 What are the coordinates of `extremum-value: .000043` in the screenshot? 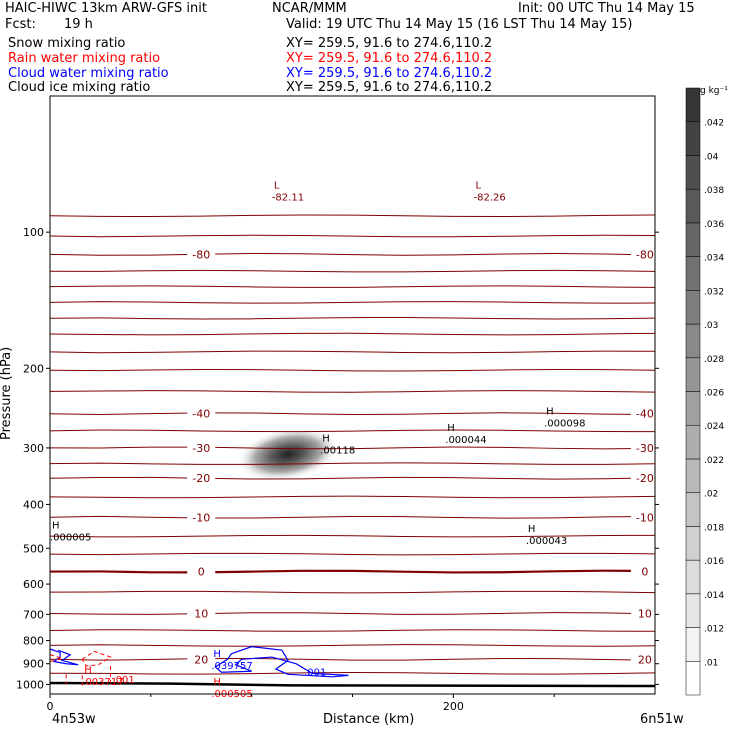 It's located at (546, 541).